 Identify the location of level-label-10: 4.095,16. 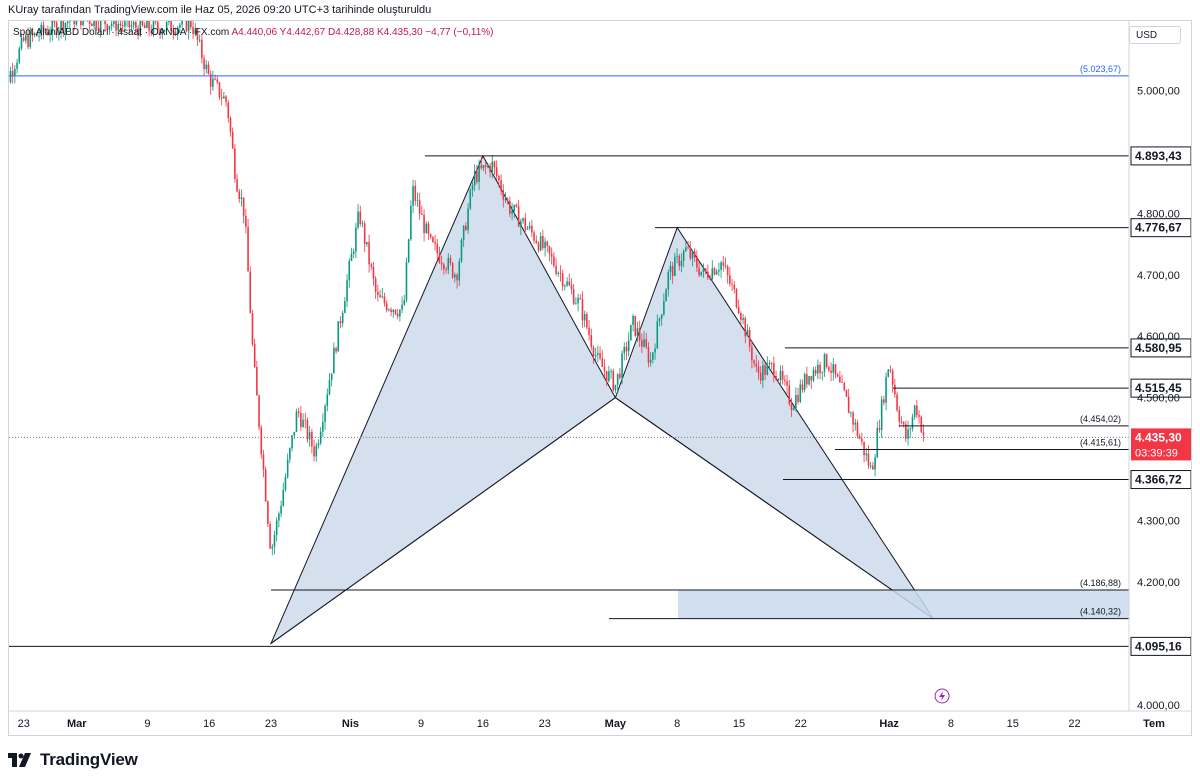
(1158, 646).